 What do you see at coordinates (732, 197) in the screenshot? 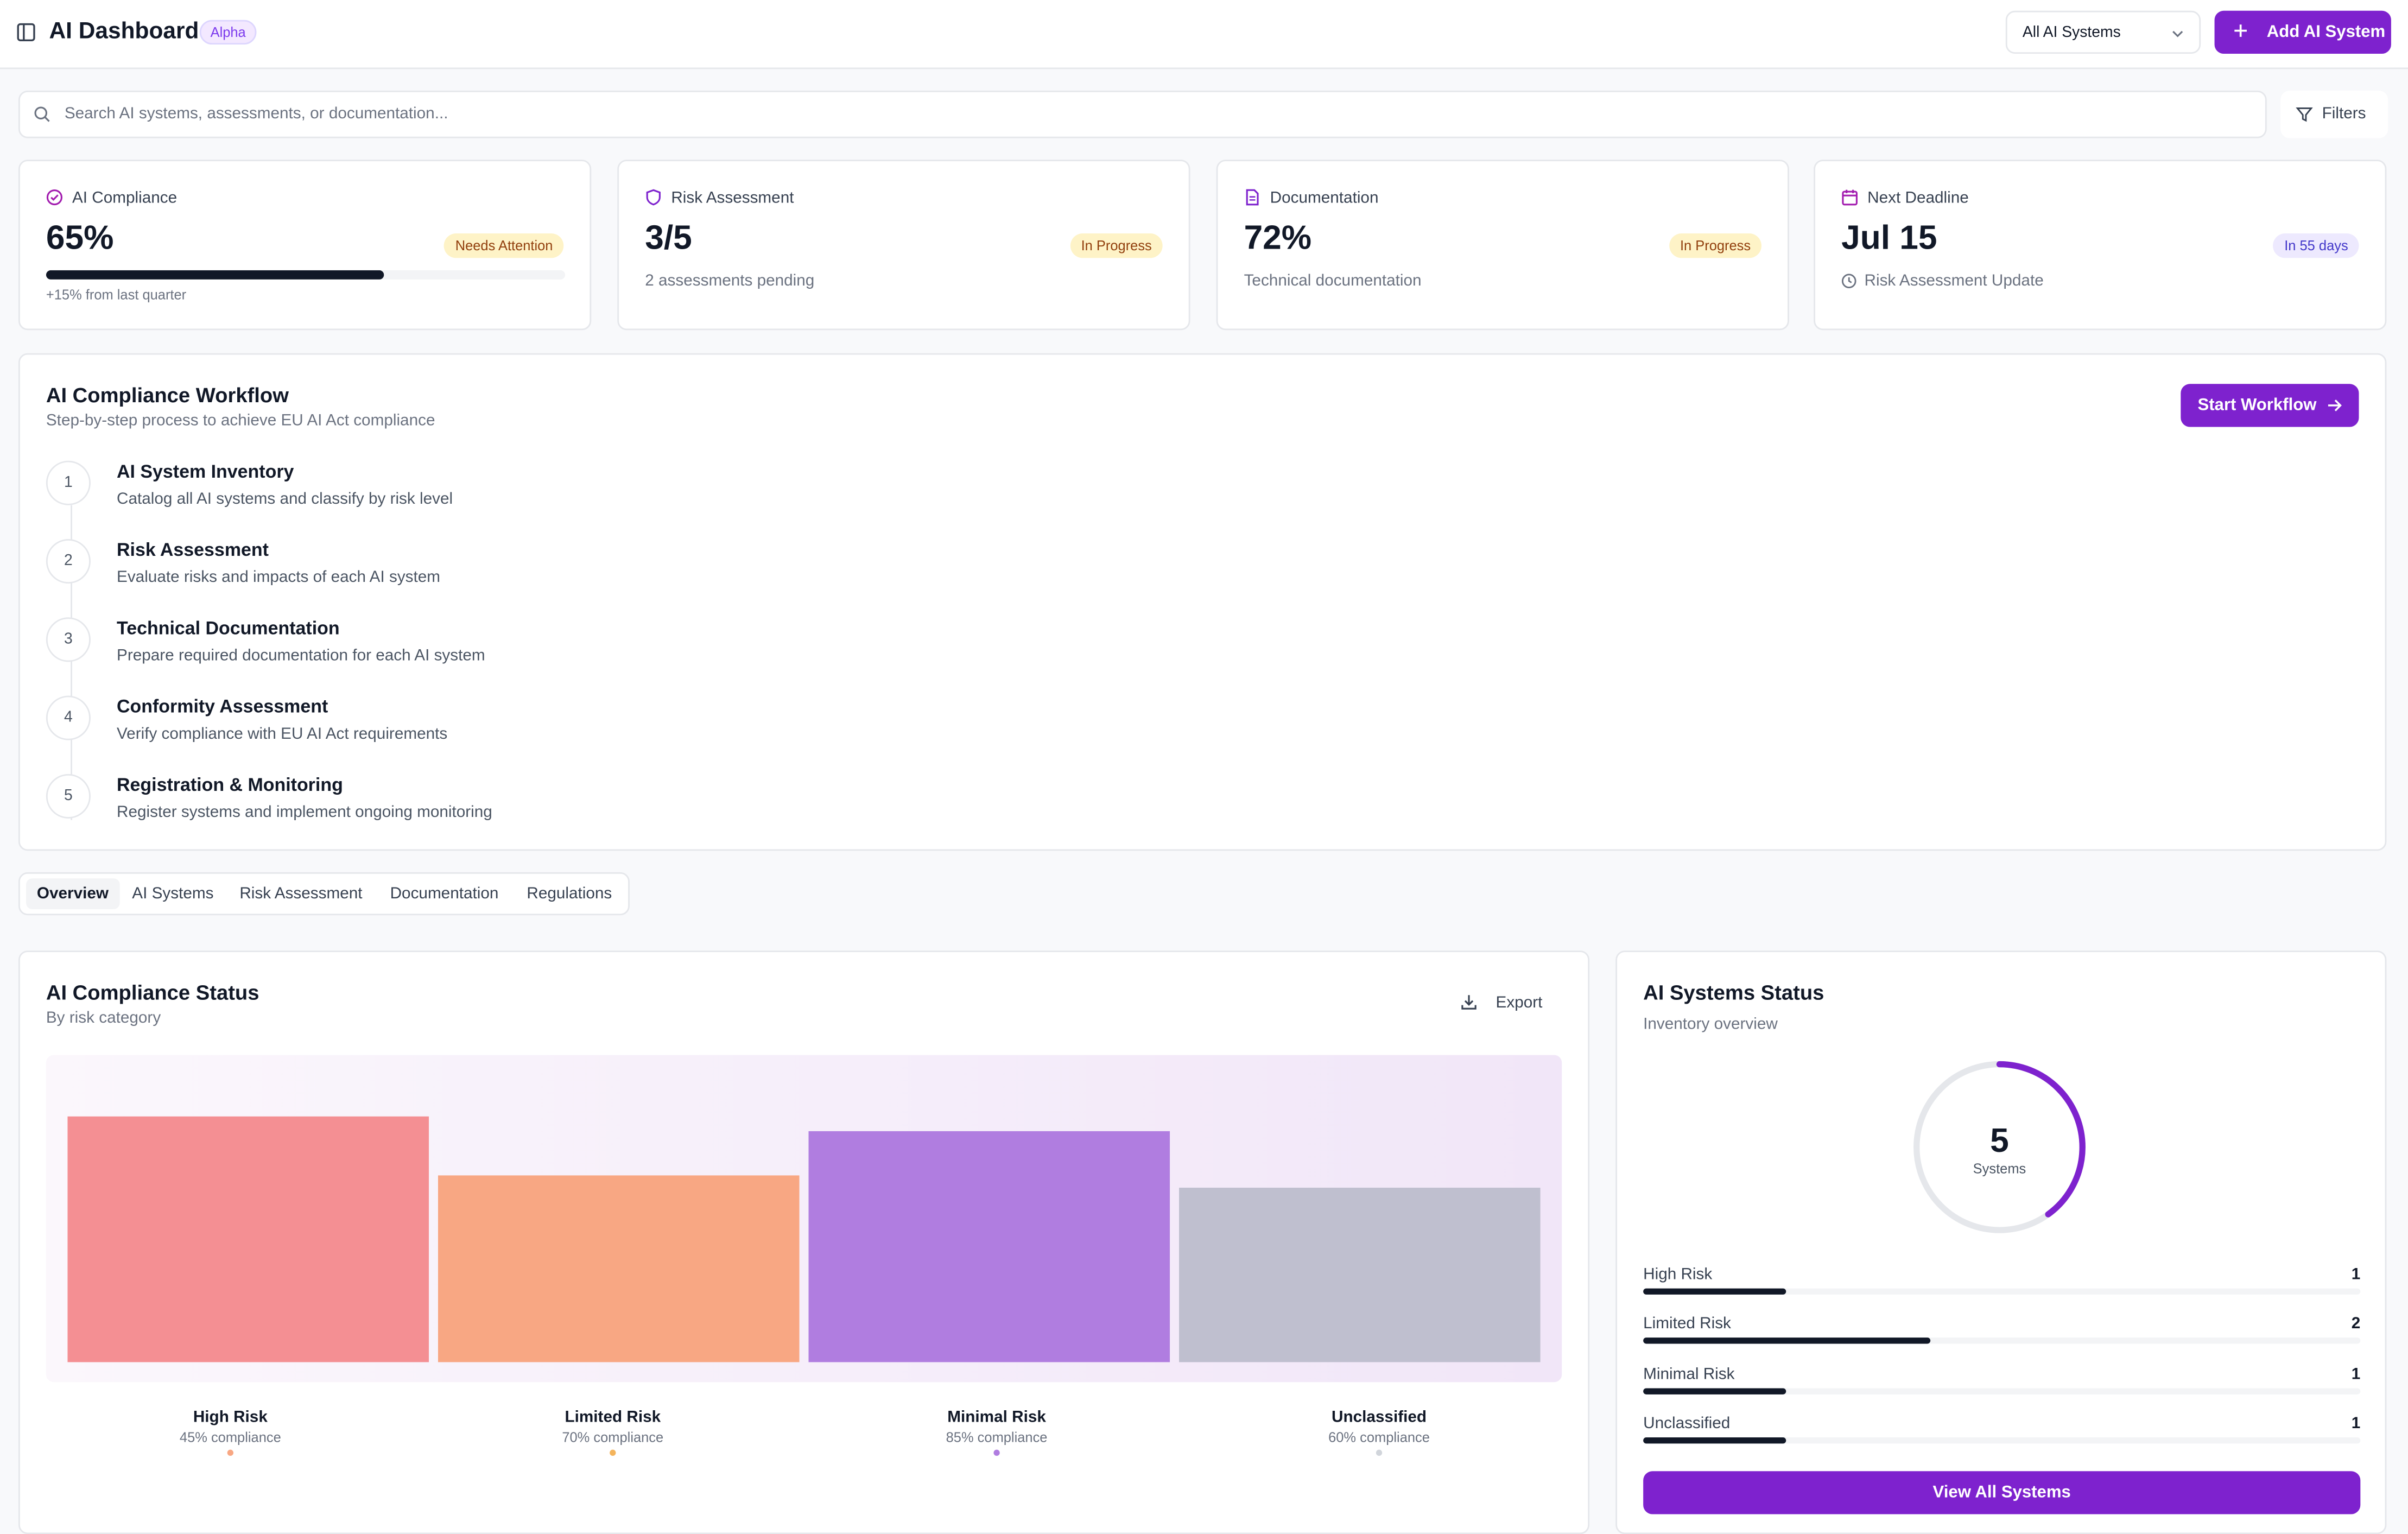
I see `stat-label: Risk Assessment` at bounding box center [732, 197].